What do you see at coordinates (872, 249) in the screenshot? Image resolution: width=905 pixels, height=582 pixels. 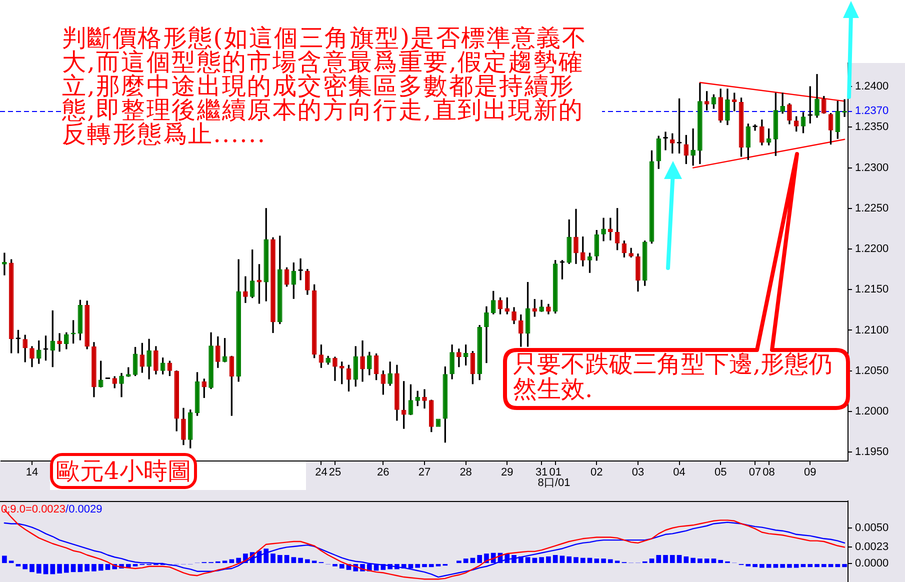 I see `y-tick-label: 1.2200` at bounding box center [872, 249].